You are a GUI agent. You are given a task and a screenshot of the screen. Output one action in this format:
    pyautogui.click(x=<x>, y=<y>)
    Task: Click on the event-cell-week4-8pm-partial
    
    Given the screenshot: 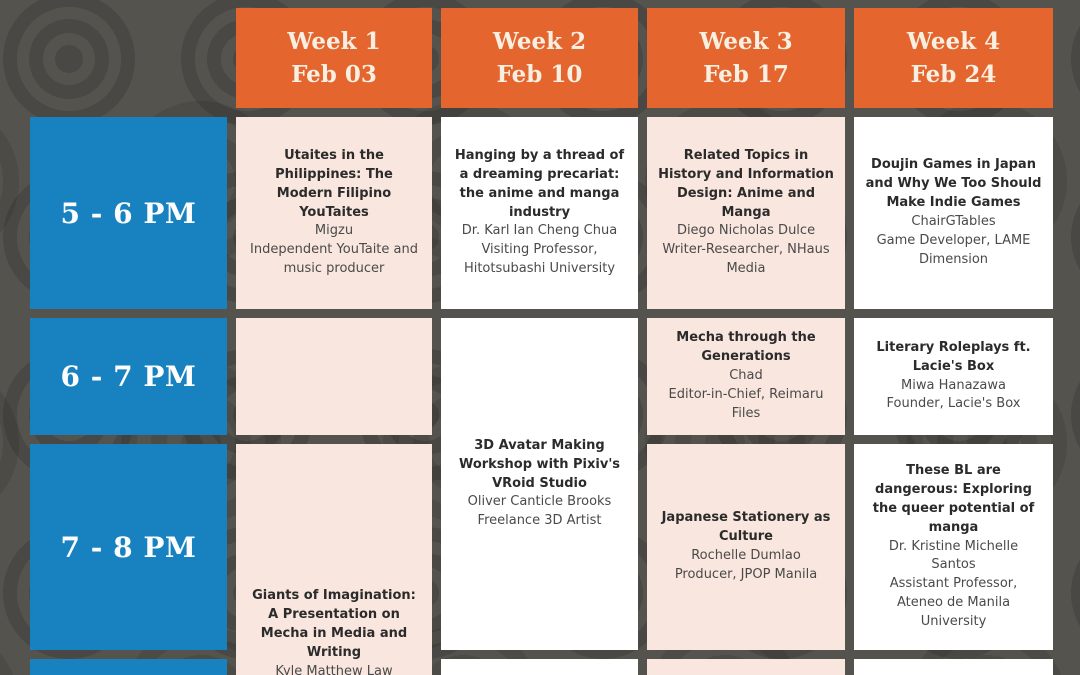 What is the action you would take?
    pyautogui.click(x=953, y=667)
    